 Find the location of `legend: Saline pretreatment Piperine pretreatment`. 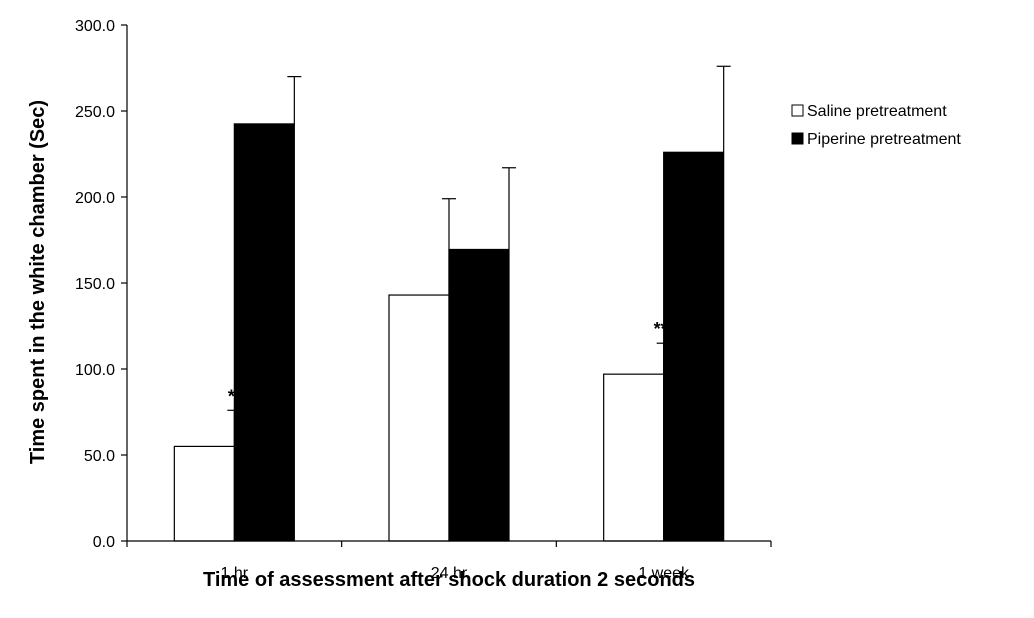

legend: Saline pretreatment Piperine pretreatment is located at coordinates (876, 125).